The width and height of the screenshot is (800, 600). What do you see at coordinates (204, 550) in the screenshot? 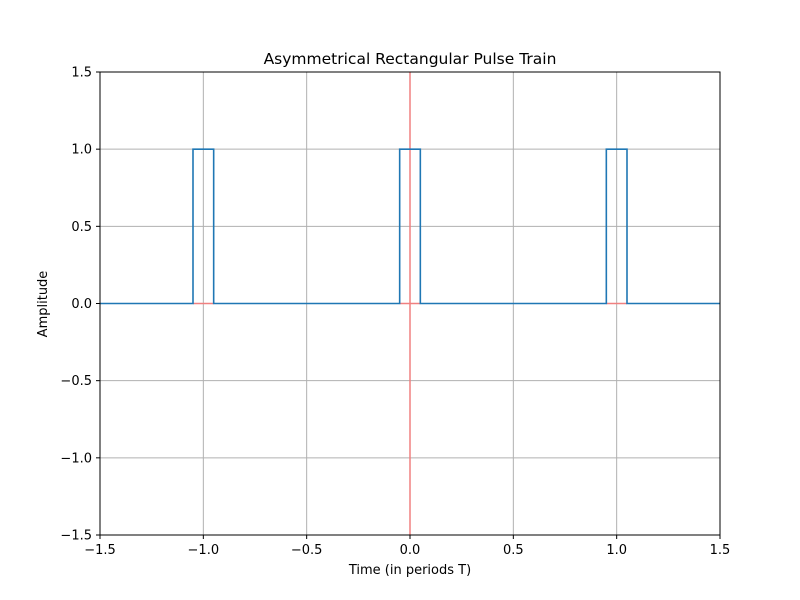
I see `x-tick-label-1: −1.0` at bounding box center [204, 550].